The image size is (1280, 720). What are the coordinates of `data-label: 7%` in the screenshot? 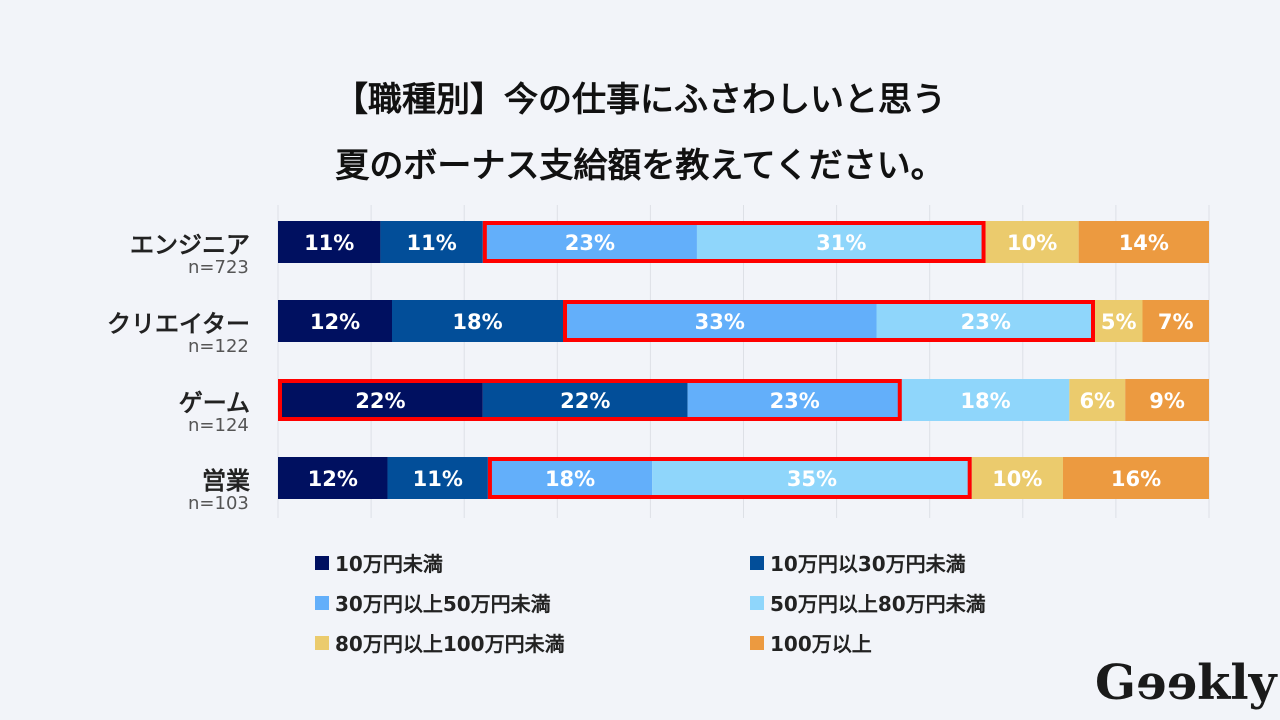 It's located at (1176, 322).